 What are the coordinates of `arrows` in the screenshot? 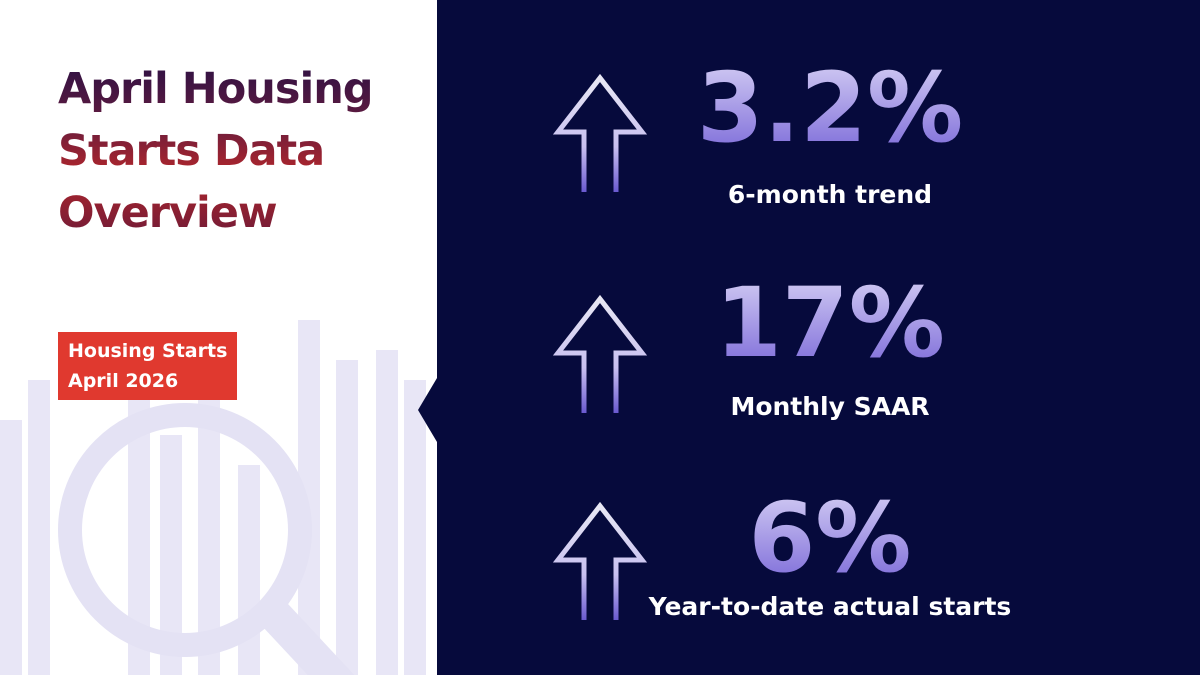 It's located at (600, 346).